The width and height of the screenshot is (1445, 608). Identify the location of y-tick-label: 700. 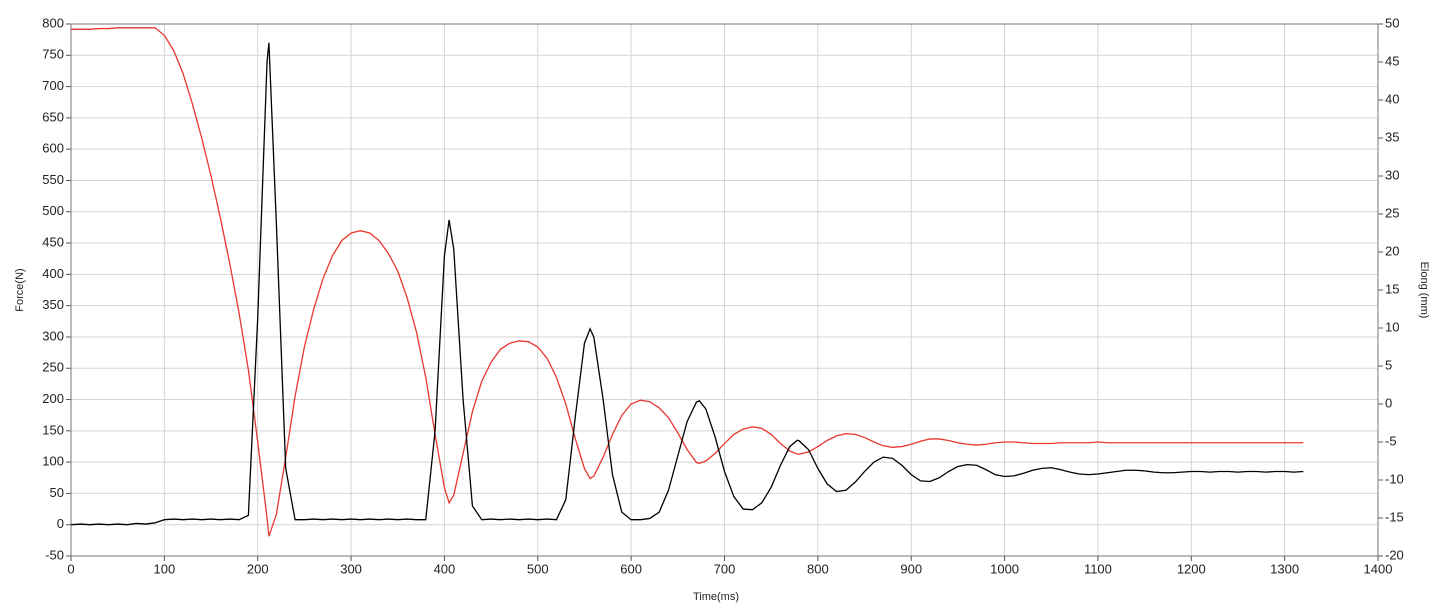
(53, 85).